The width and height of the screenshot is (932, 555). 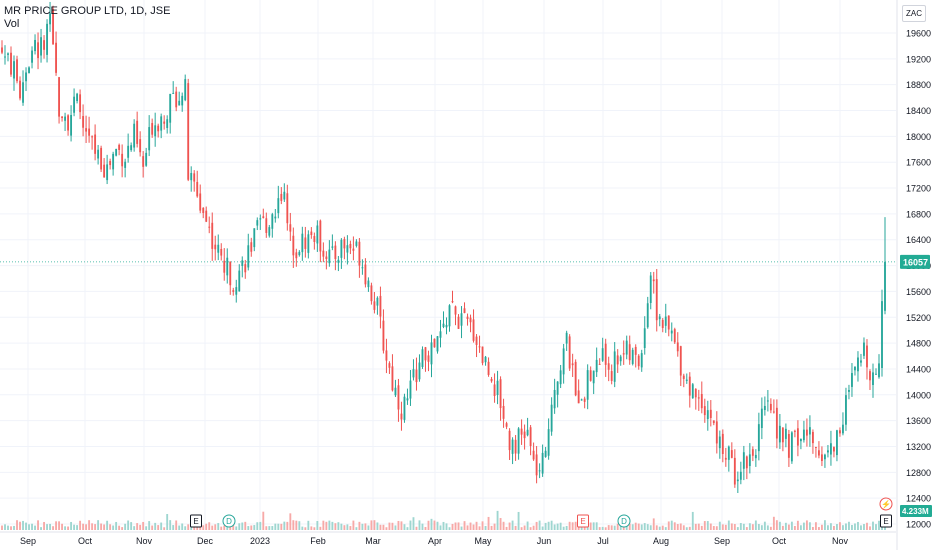 I want to click on split-marker-label: ⚡, so click(x=886, y=504).